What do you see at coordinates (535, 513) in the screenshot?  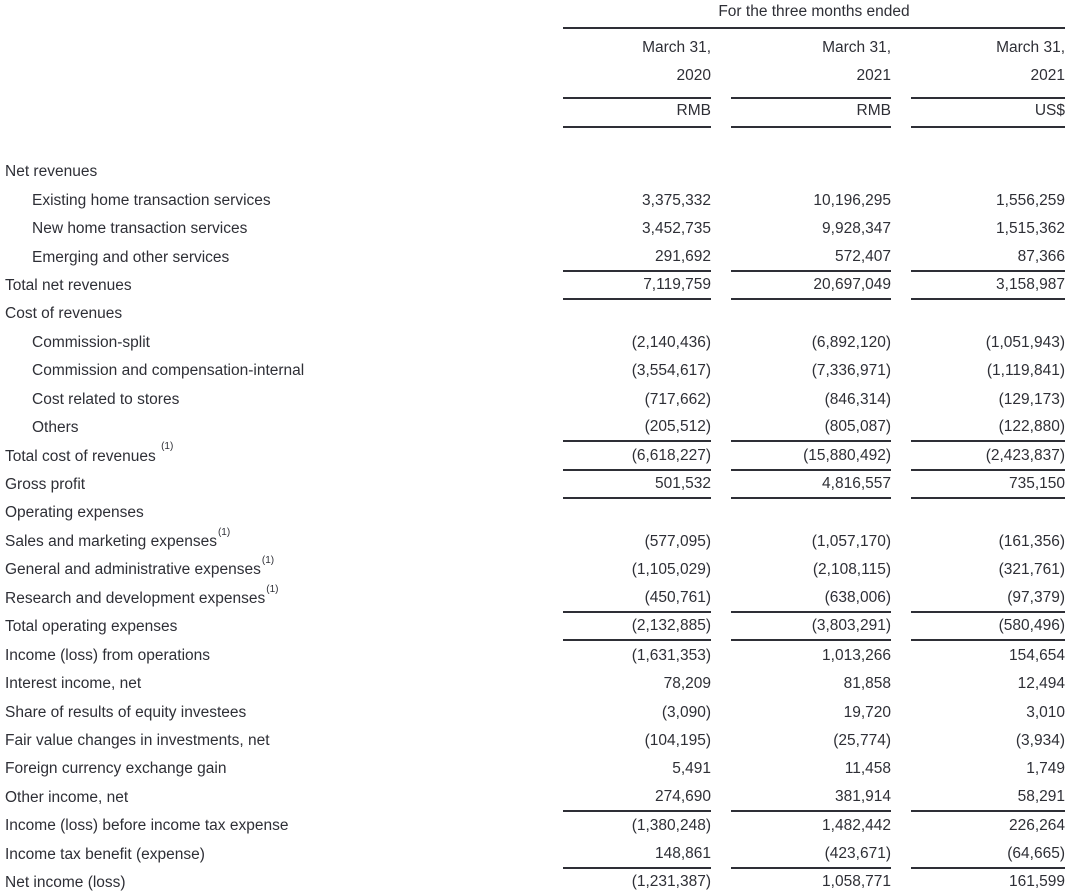 I see `table-row: Operating expenses` at bounding box center [535, 513].